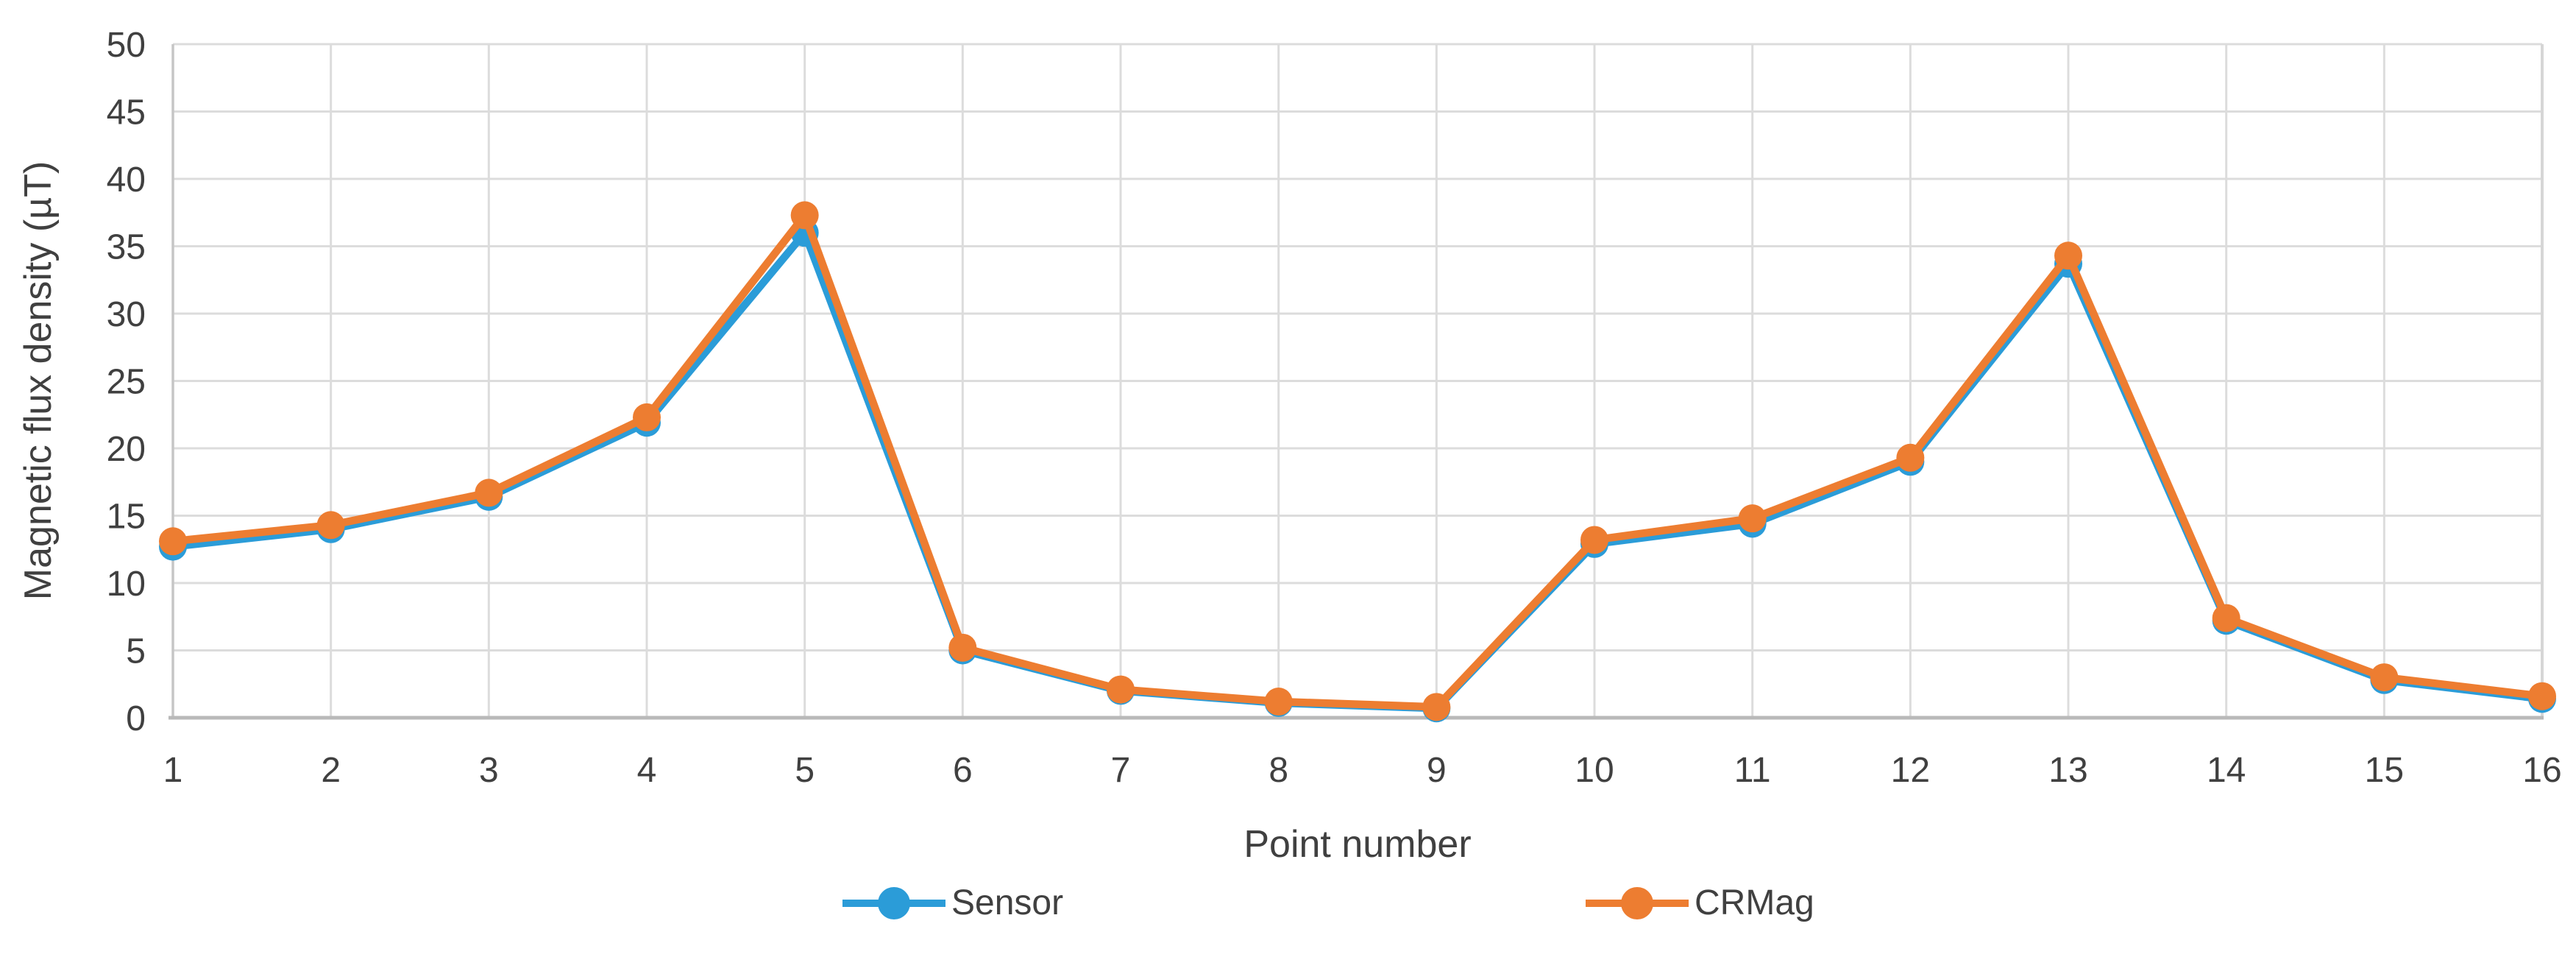 The image size is (2576, 957). Describe the element at coordinates (1278, 771) in the screenshot. I see `svg-text: 8` at that location.